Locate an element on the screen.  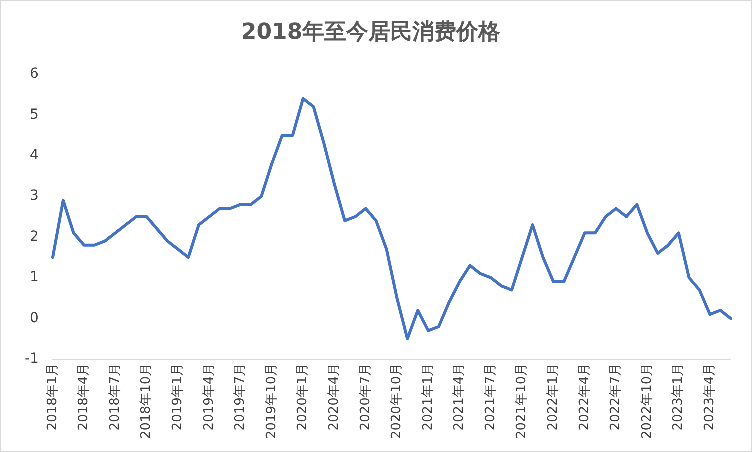
x-tick-label: 2020年7月 is located at coordinates (366, 397).